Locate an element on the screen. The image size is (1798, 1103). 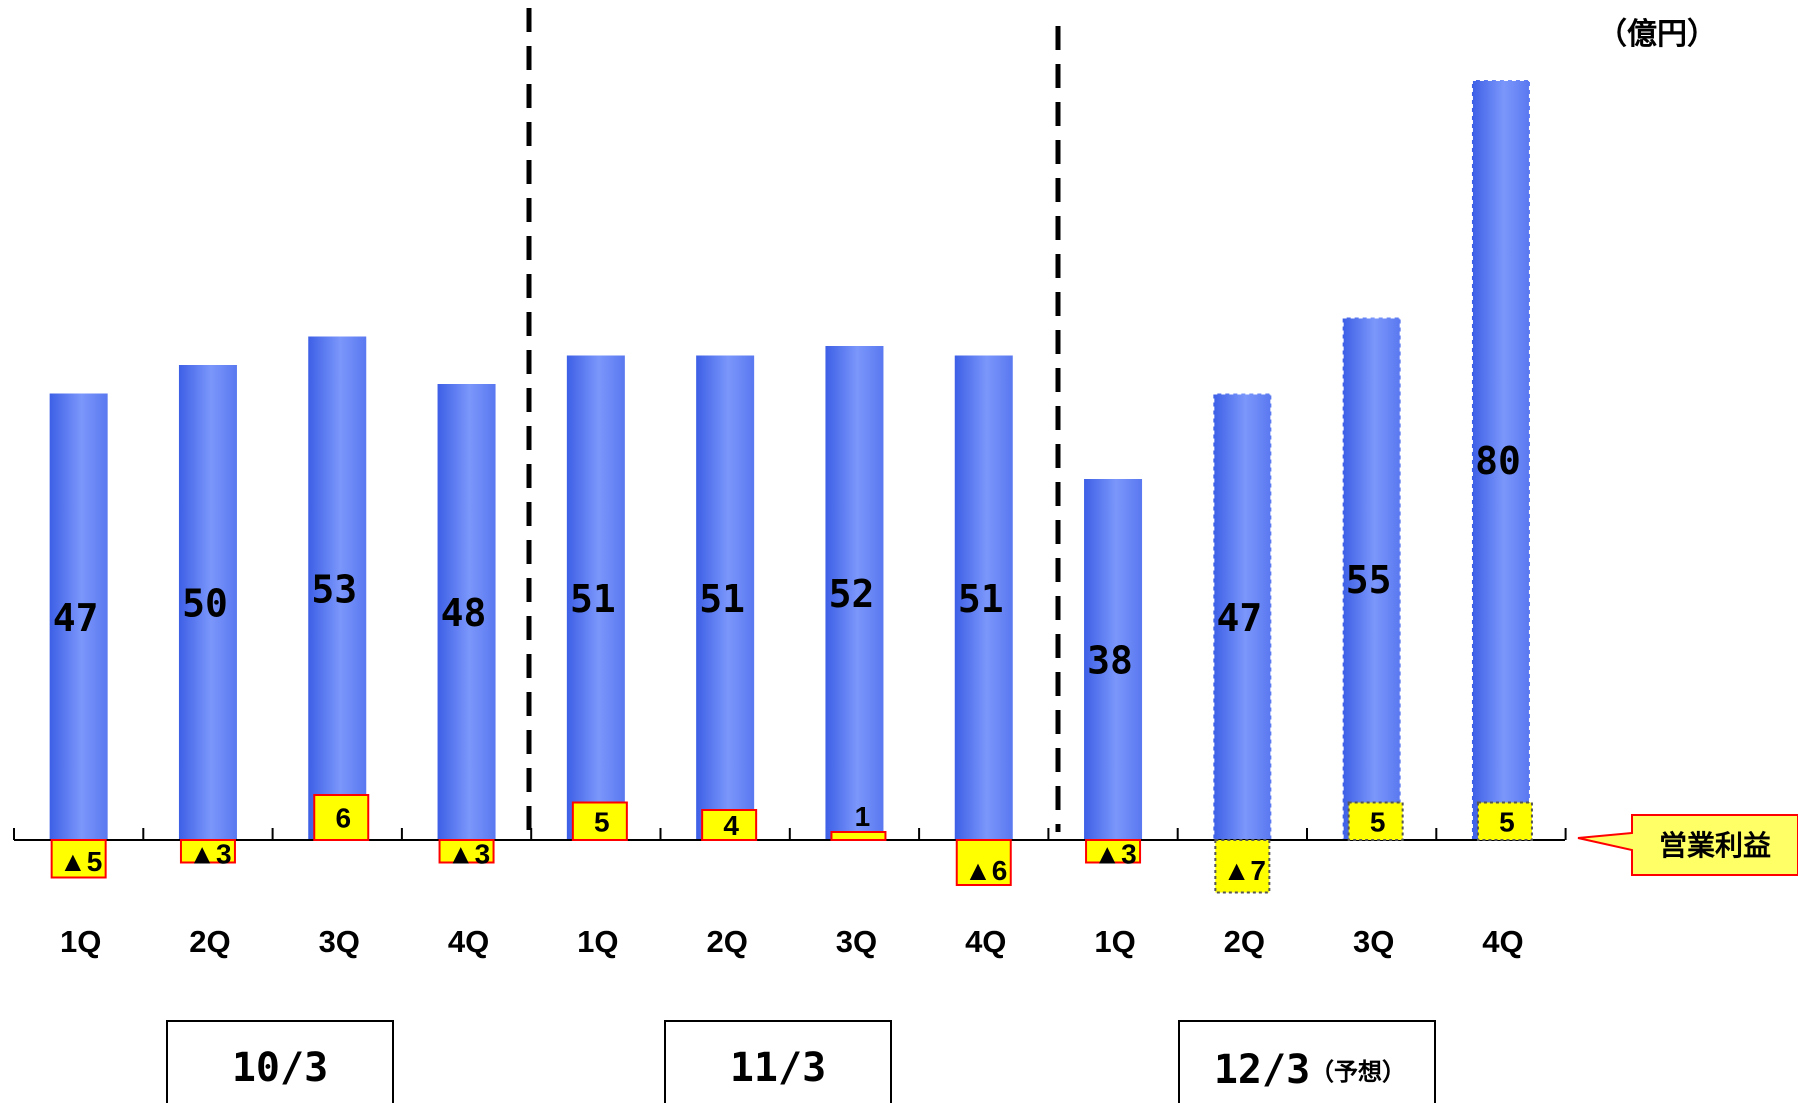
operating-profit-label: ▲6 is located at coordinates (985, 870).